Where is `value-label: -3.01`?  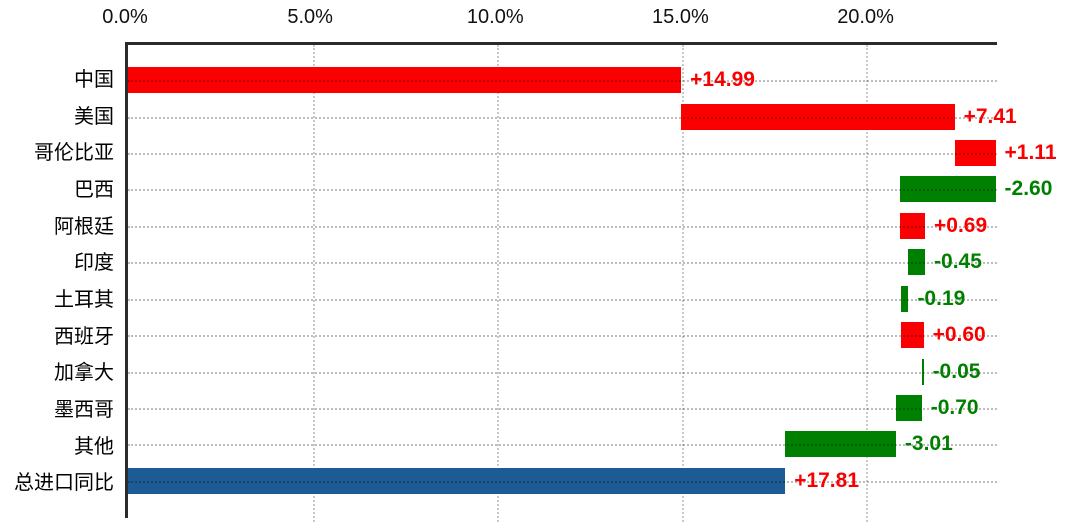 value-label: -3.01 is located at coordinates (928, 444).